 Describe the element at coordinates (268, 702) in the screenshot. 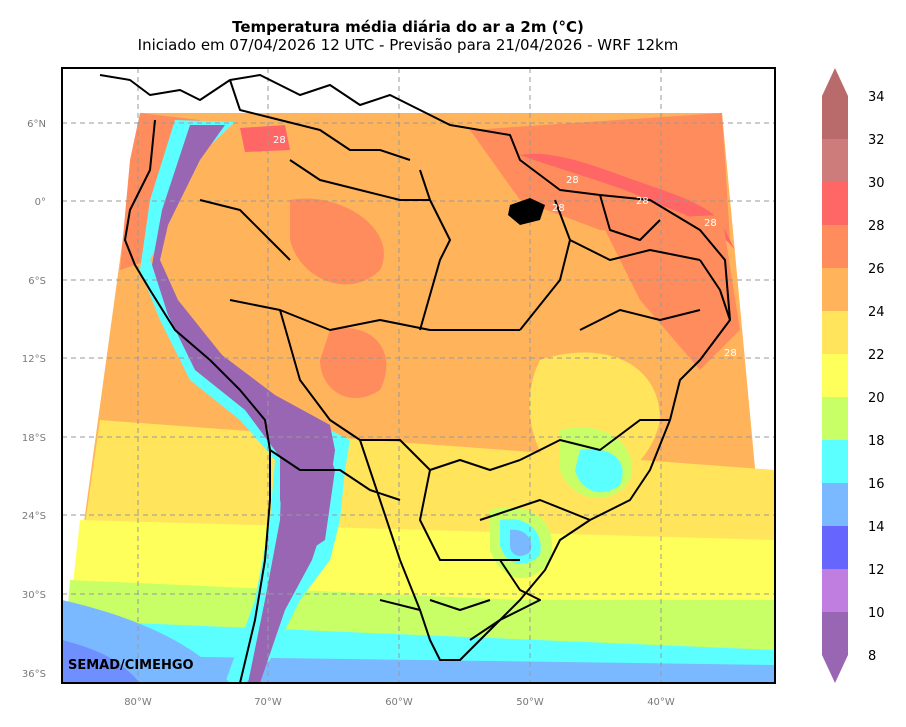

I see `lon-tick-label: 70°W` at that location.